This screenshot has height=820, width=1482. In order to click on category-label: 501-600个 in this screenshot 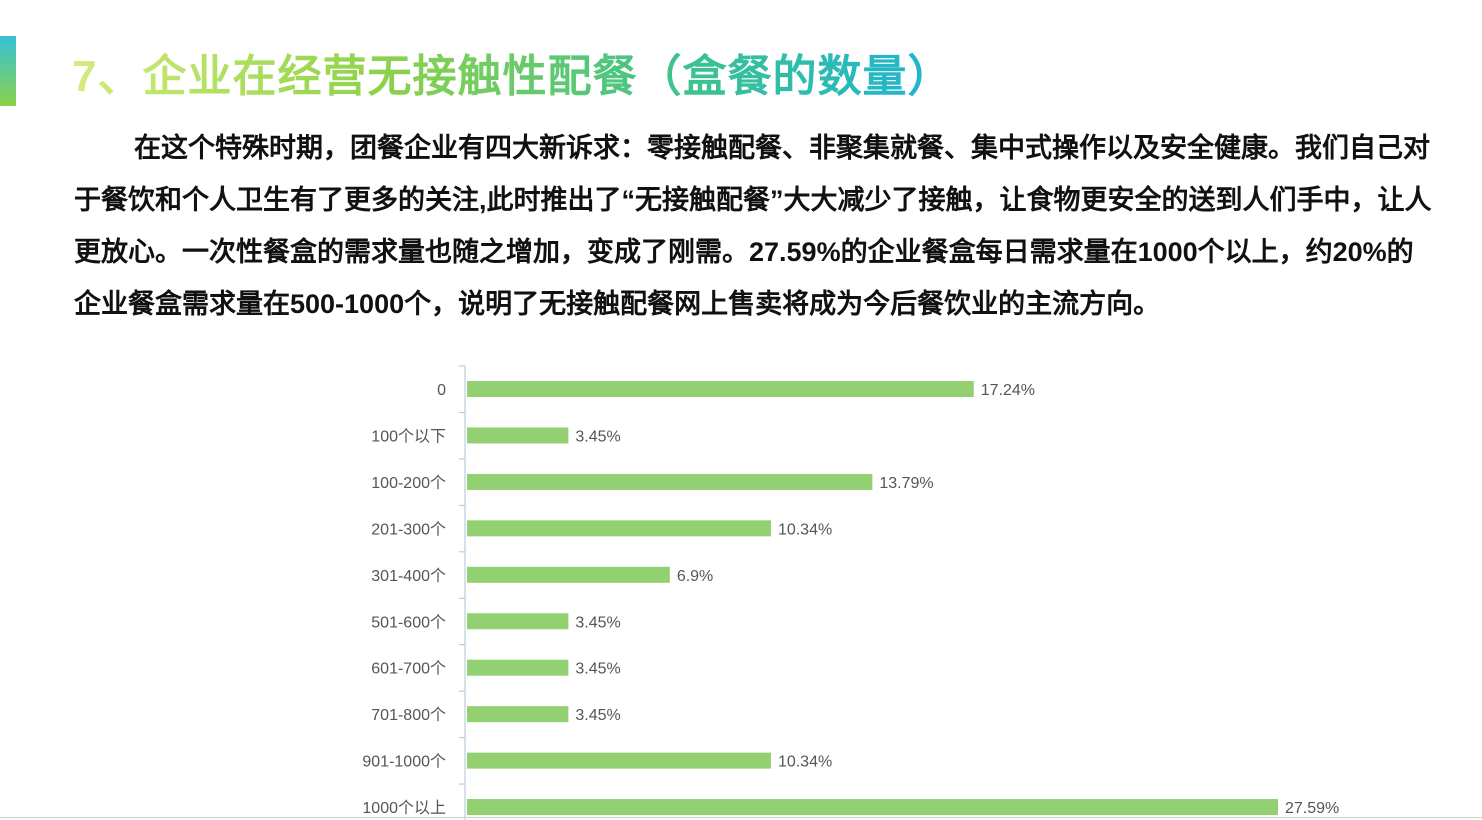, I will do `click(408, 622)`.